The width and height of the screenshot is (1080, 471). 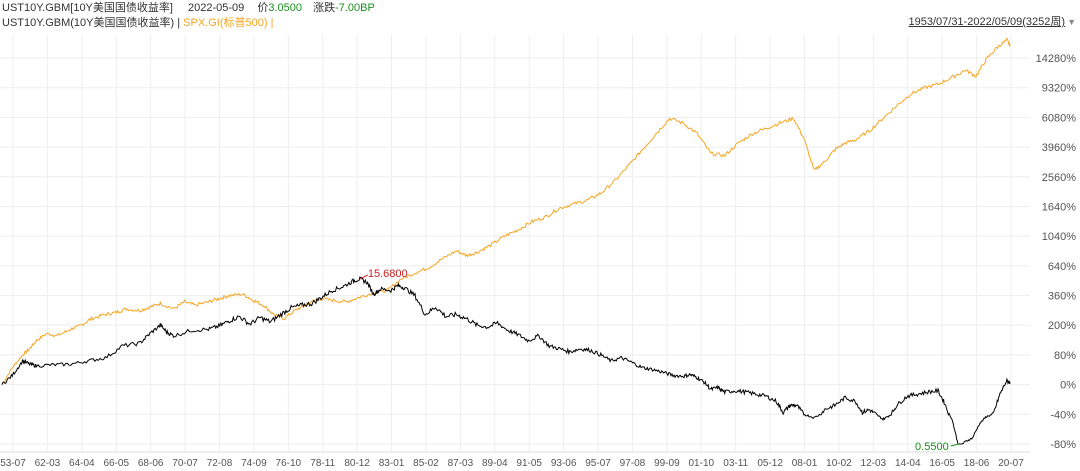 I want to click on y-tick-label: 640%, so click(x=1062, y=267).